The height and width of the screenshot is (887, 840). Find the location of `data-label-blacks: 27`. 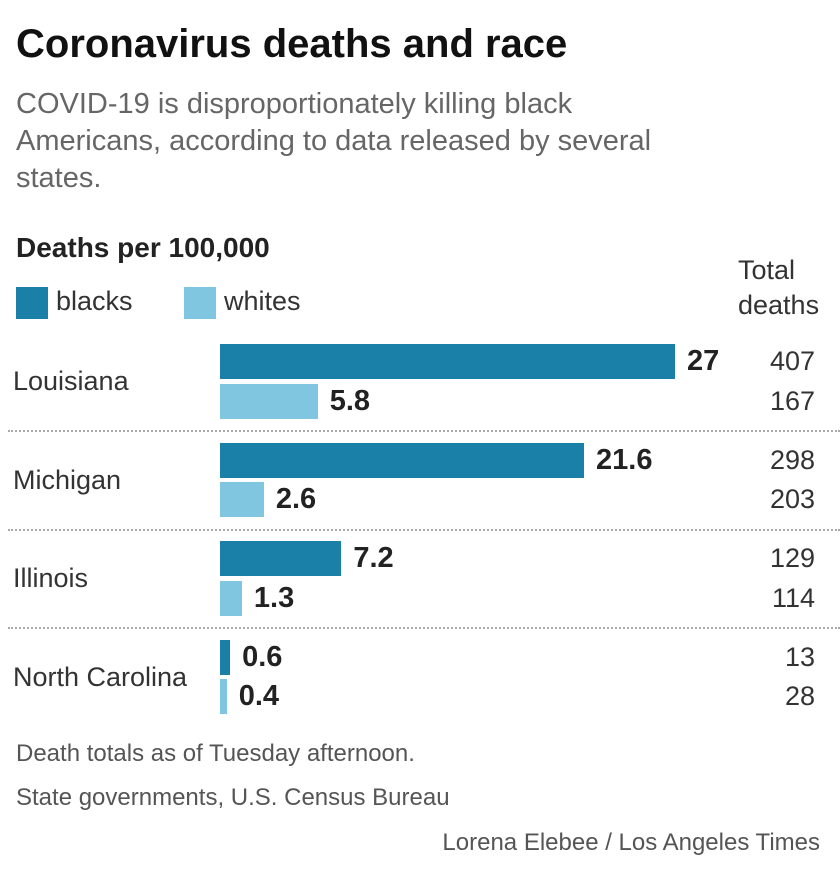

data-label-blacks: 27 is located at coordinates (703, 361).